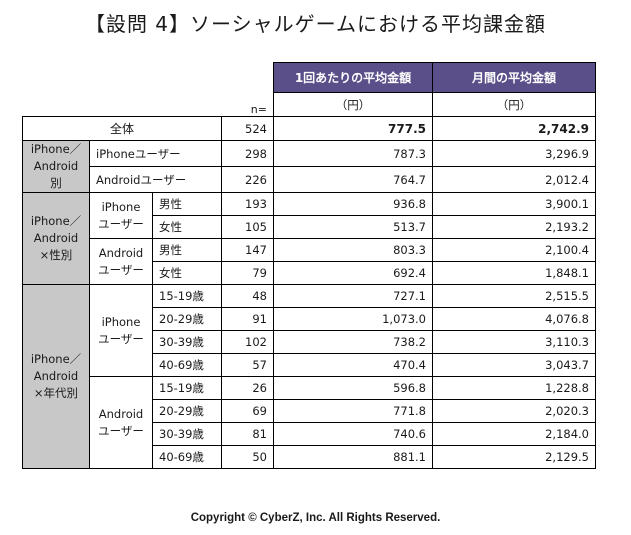  What do you see at coordinates (247, 153) in the screenshot?
I see `cell-n: 298` at bounding box center [247, 153].